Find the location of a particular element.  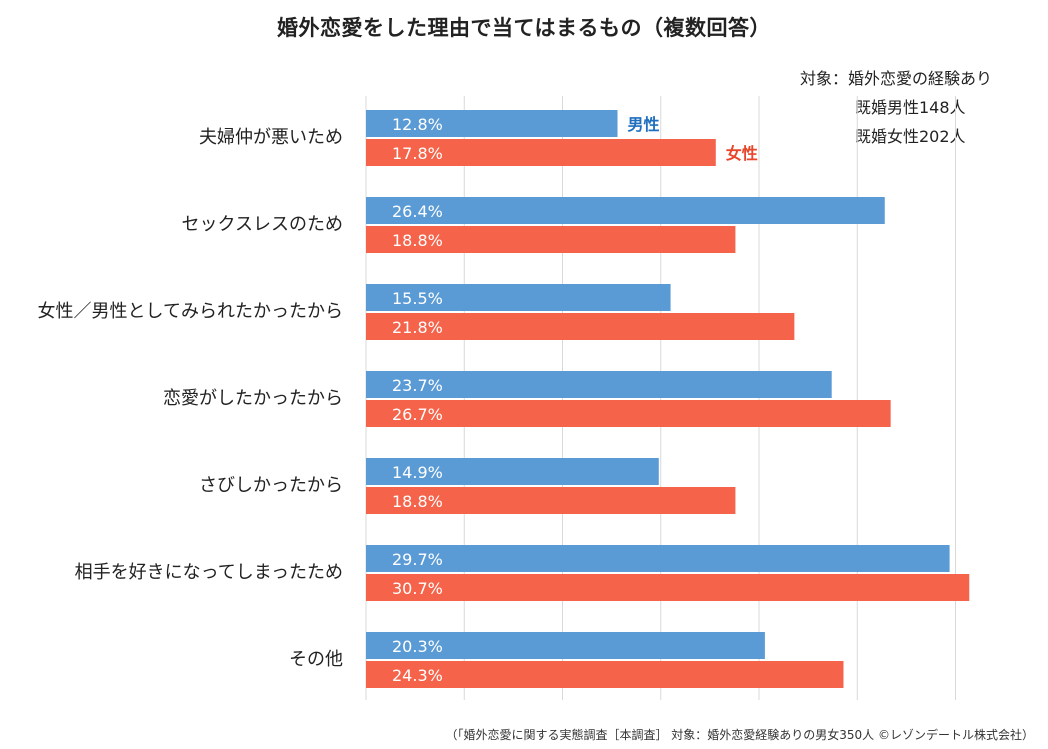

note-line-3: 既婚女性202人 is located at coordinates (910, 136).